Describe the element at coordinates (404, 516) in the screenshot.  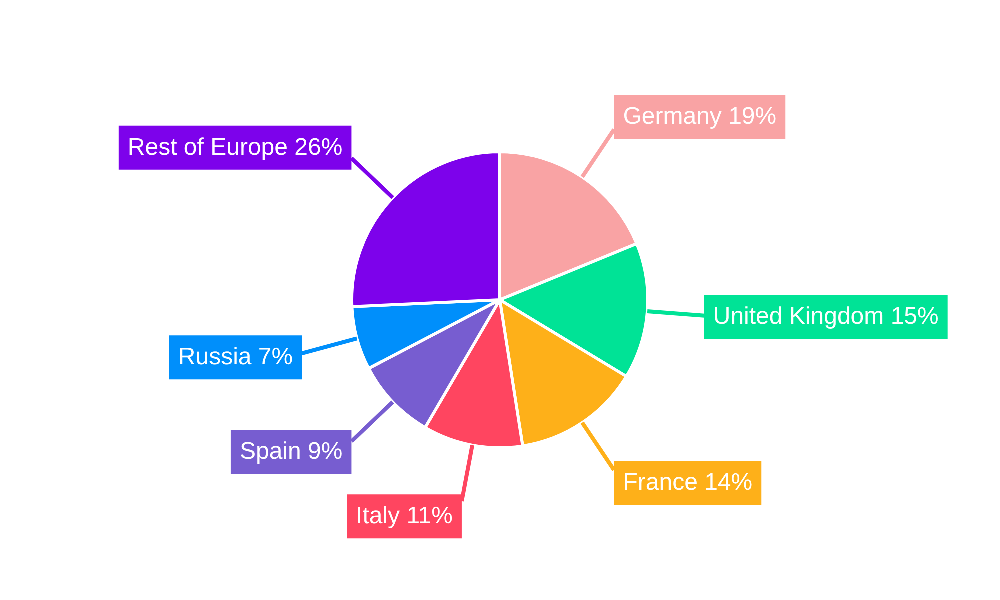
I see `slice-label: Italy 11%` at that location.